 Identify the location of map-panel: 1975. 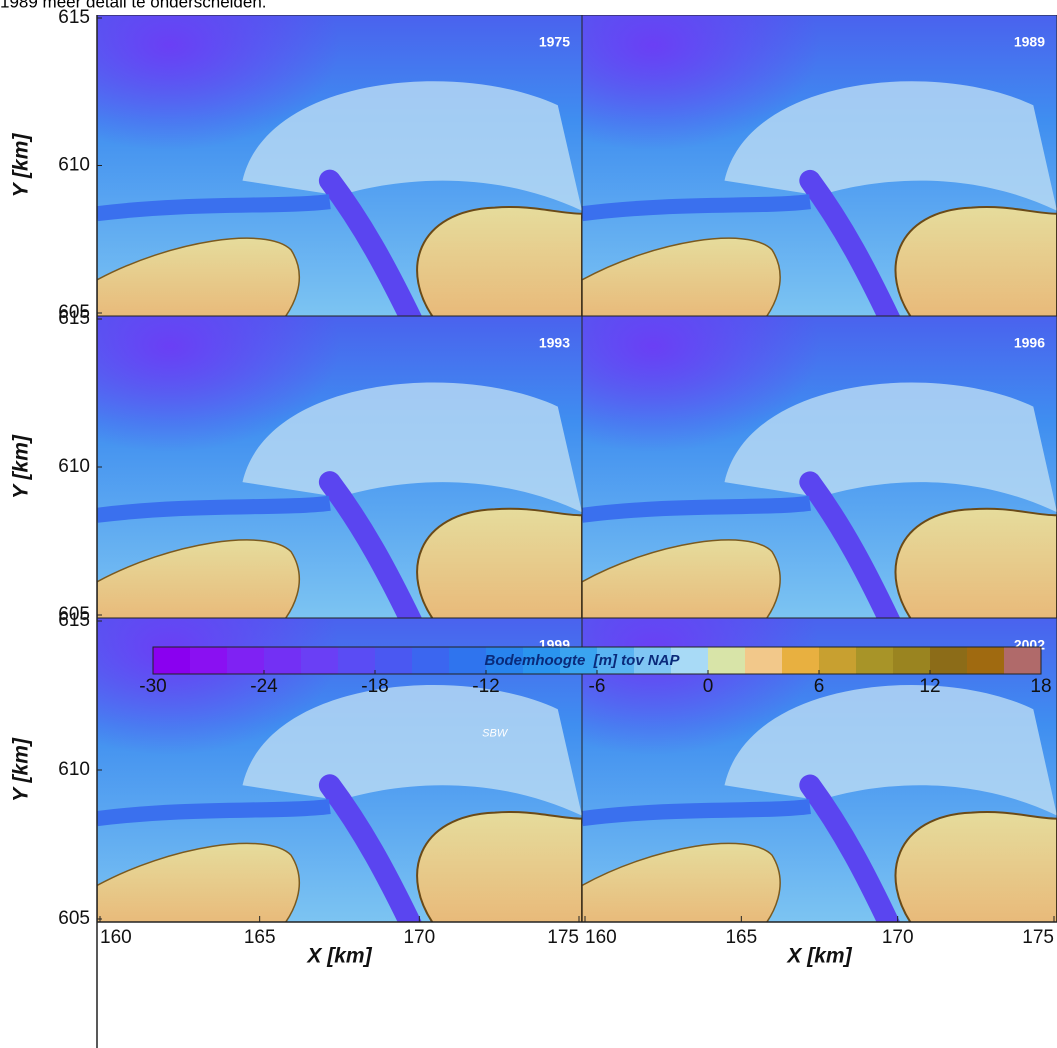
(339, 165).